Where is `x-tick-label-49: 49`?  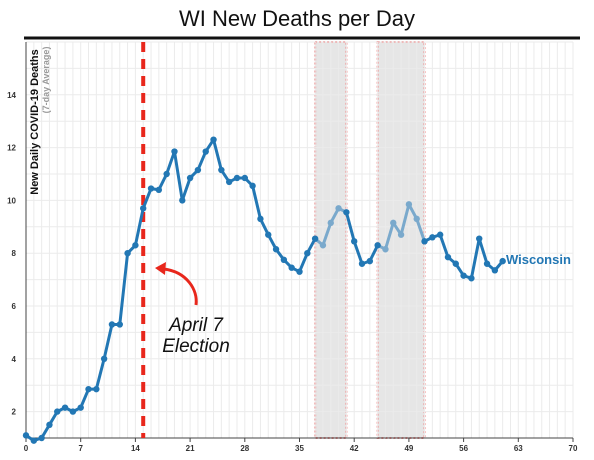
x-tick-label-49: 49 is located at coordinates (408, 448).